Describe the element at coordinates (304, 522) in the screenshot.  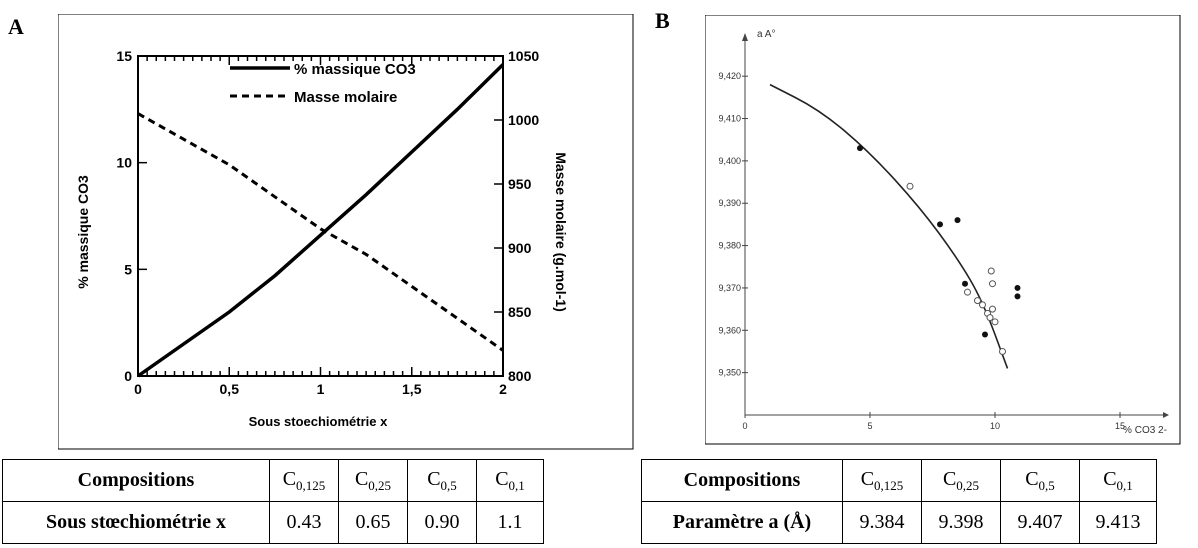
I see `table-a-value-1: 0.43` at that location.